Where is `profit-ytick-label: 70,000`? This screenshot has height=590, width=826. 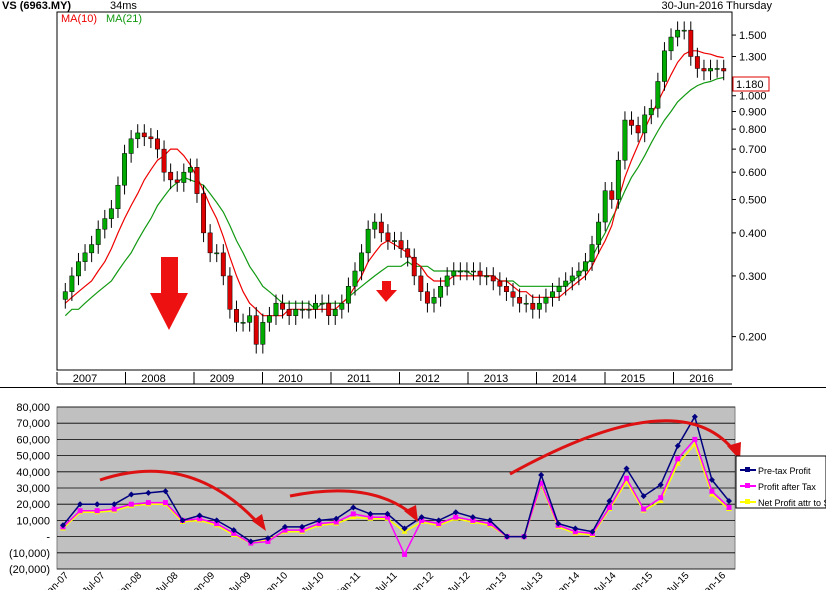 profit-ytick-label: 70,000 is located at coordinates (33, 424).